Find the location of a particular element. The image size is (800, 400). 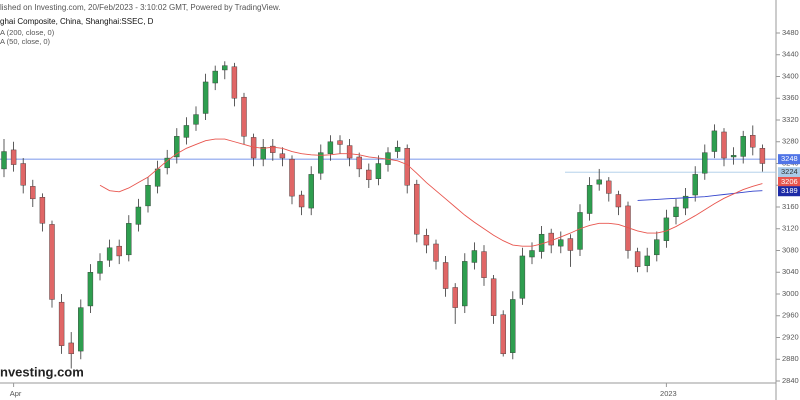

x-tick-label: 2023 is located at coordinates (668, 393).